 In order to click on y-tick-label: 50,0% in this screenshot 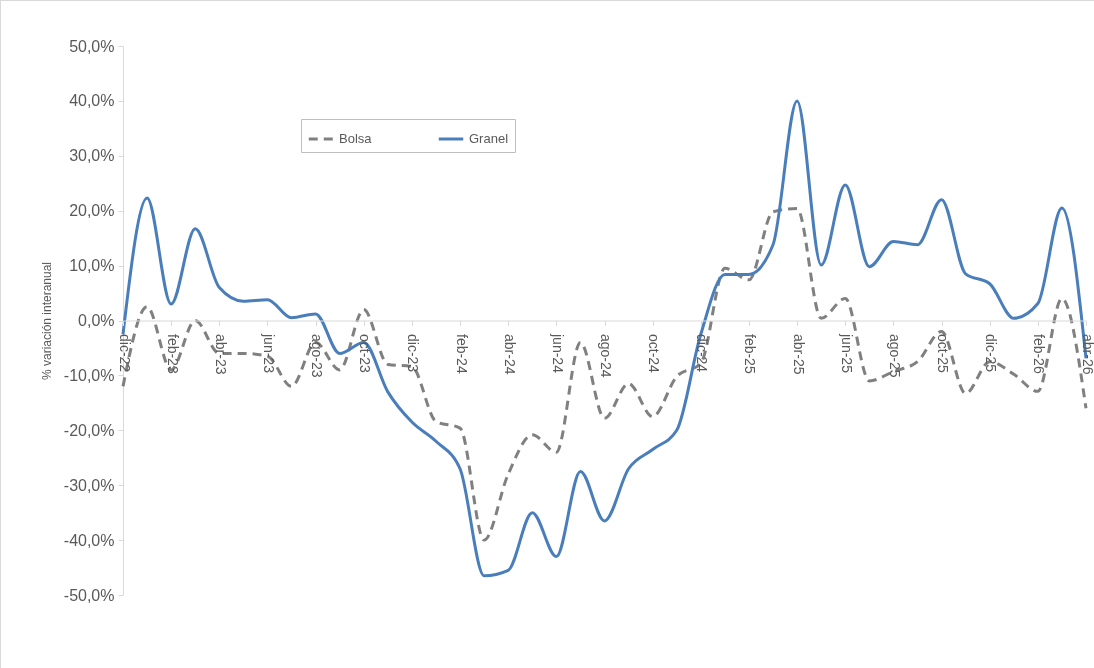, I will do `click(92, 46)`.